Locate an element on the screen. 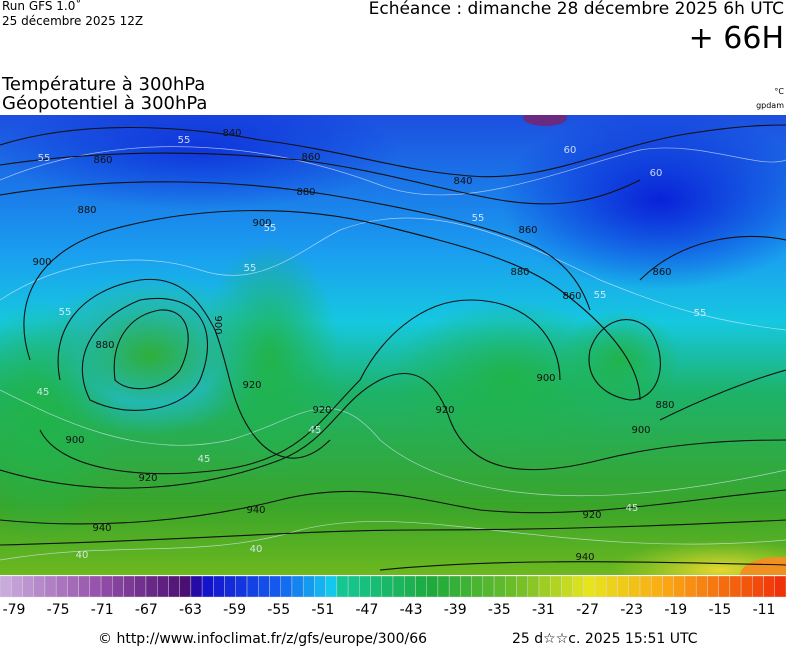 This screenshot has height=648, width=786. temperature-label: 40 is located at coordinates (82, 555).